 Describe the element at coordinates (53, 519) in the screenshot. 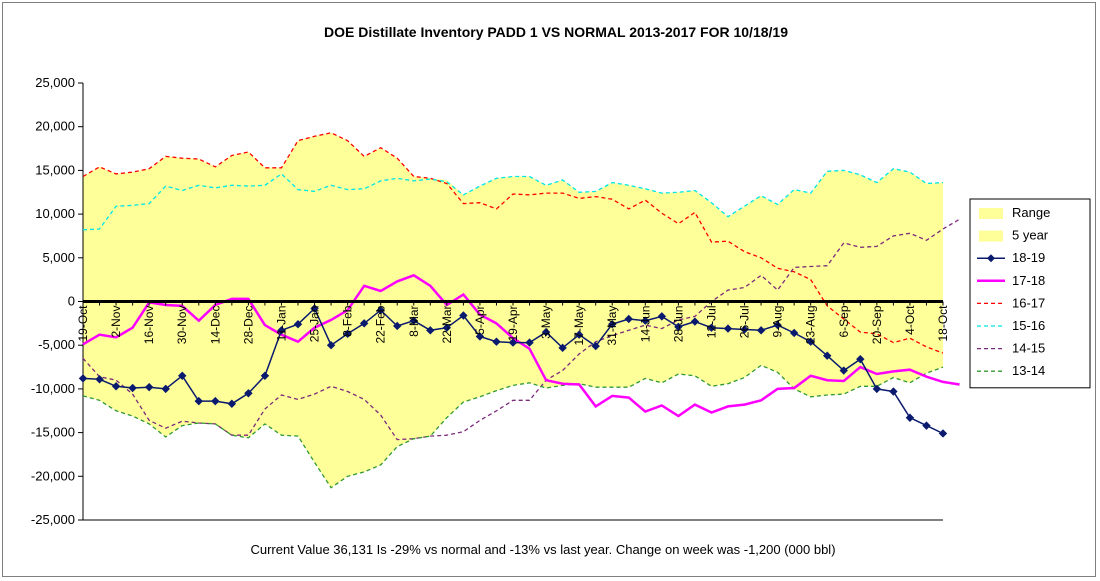

I see `y-tick-label: -25,000` at that location.